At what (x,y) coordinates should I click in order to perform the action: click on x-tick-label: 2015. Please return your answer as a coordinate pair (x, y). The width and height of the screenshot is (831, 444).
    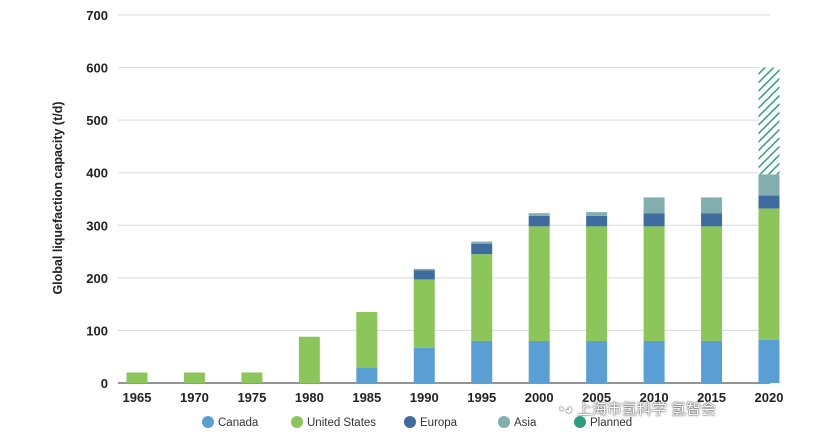
    Looking at the image, I should click on (711, 397).